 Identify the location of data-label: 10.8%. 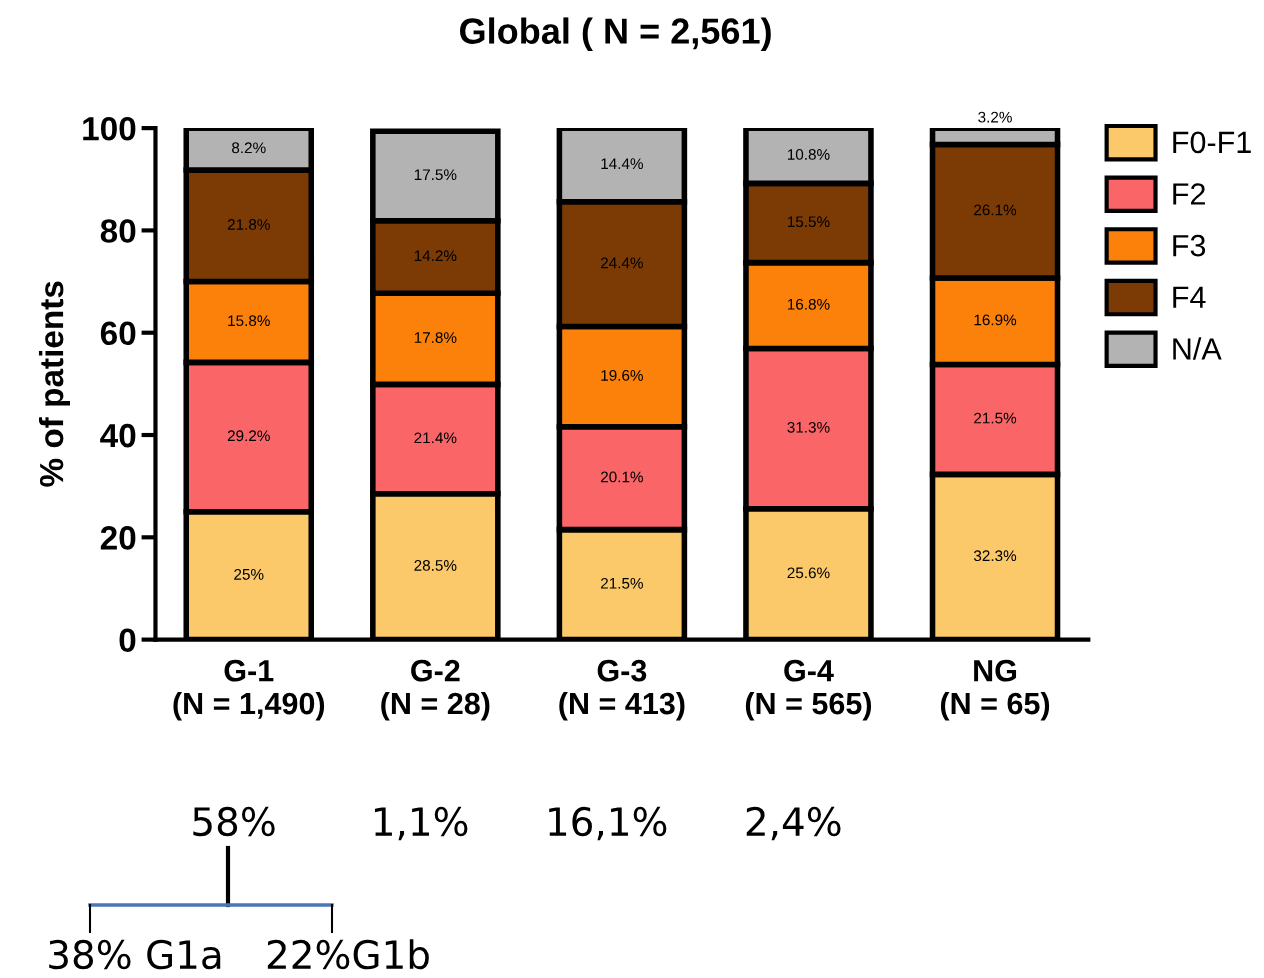
(808, 154).